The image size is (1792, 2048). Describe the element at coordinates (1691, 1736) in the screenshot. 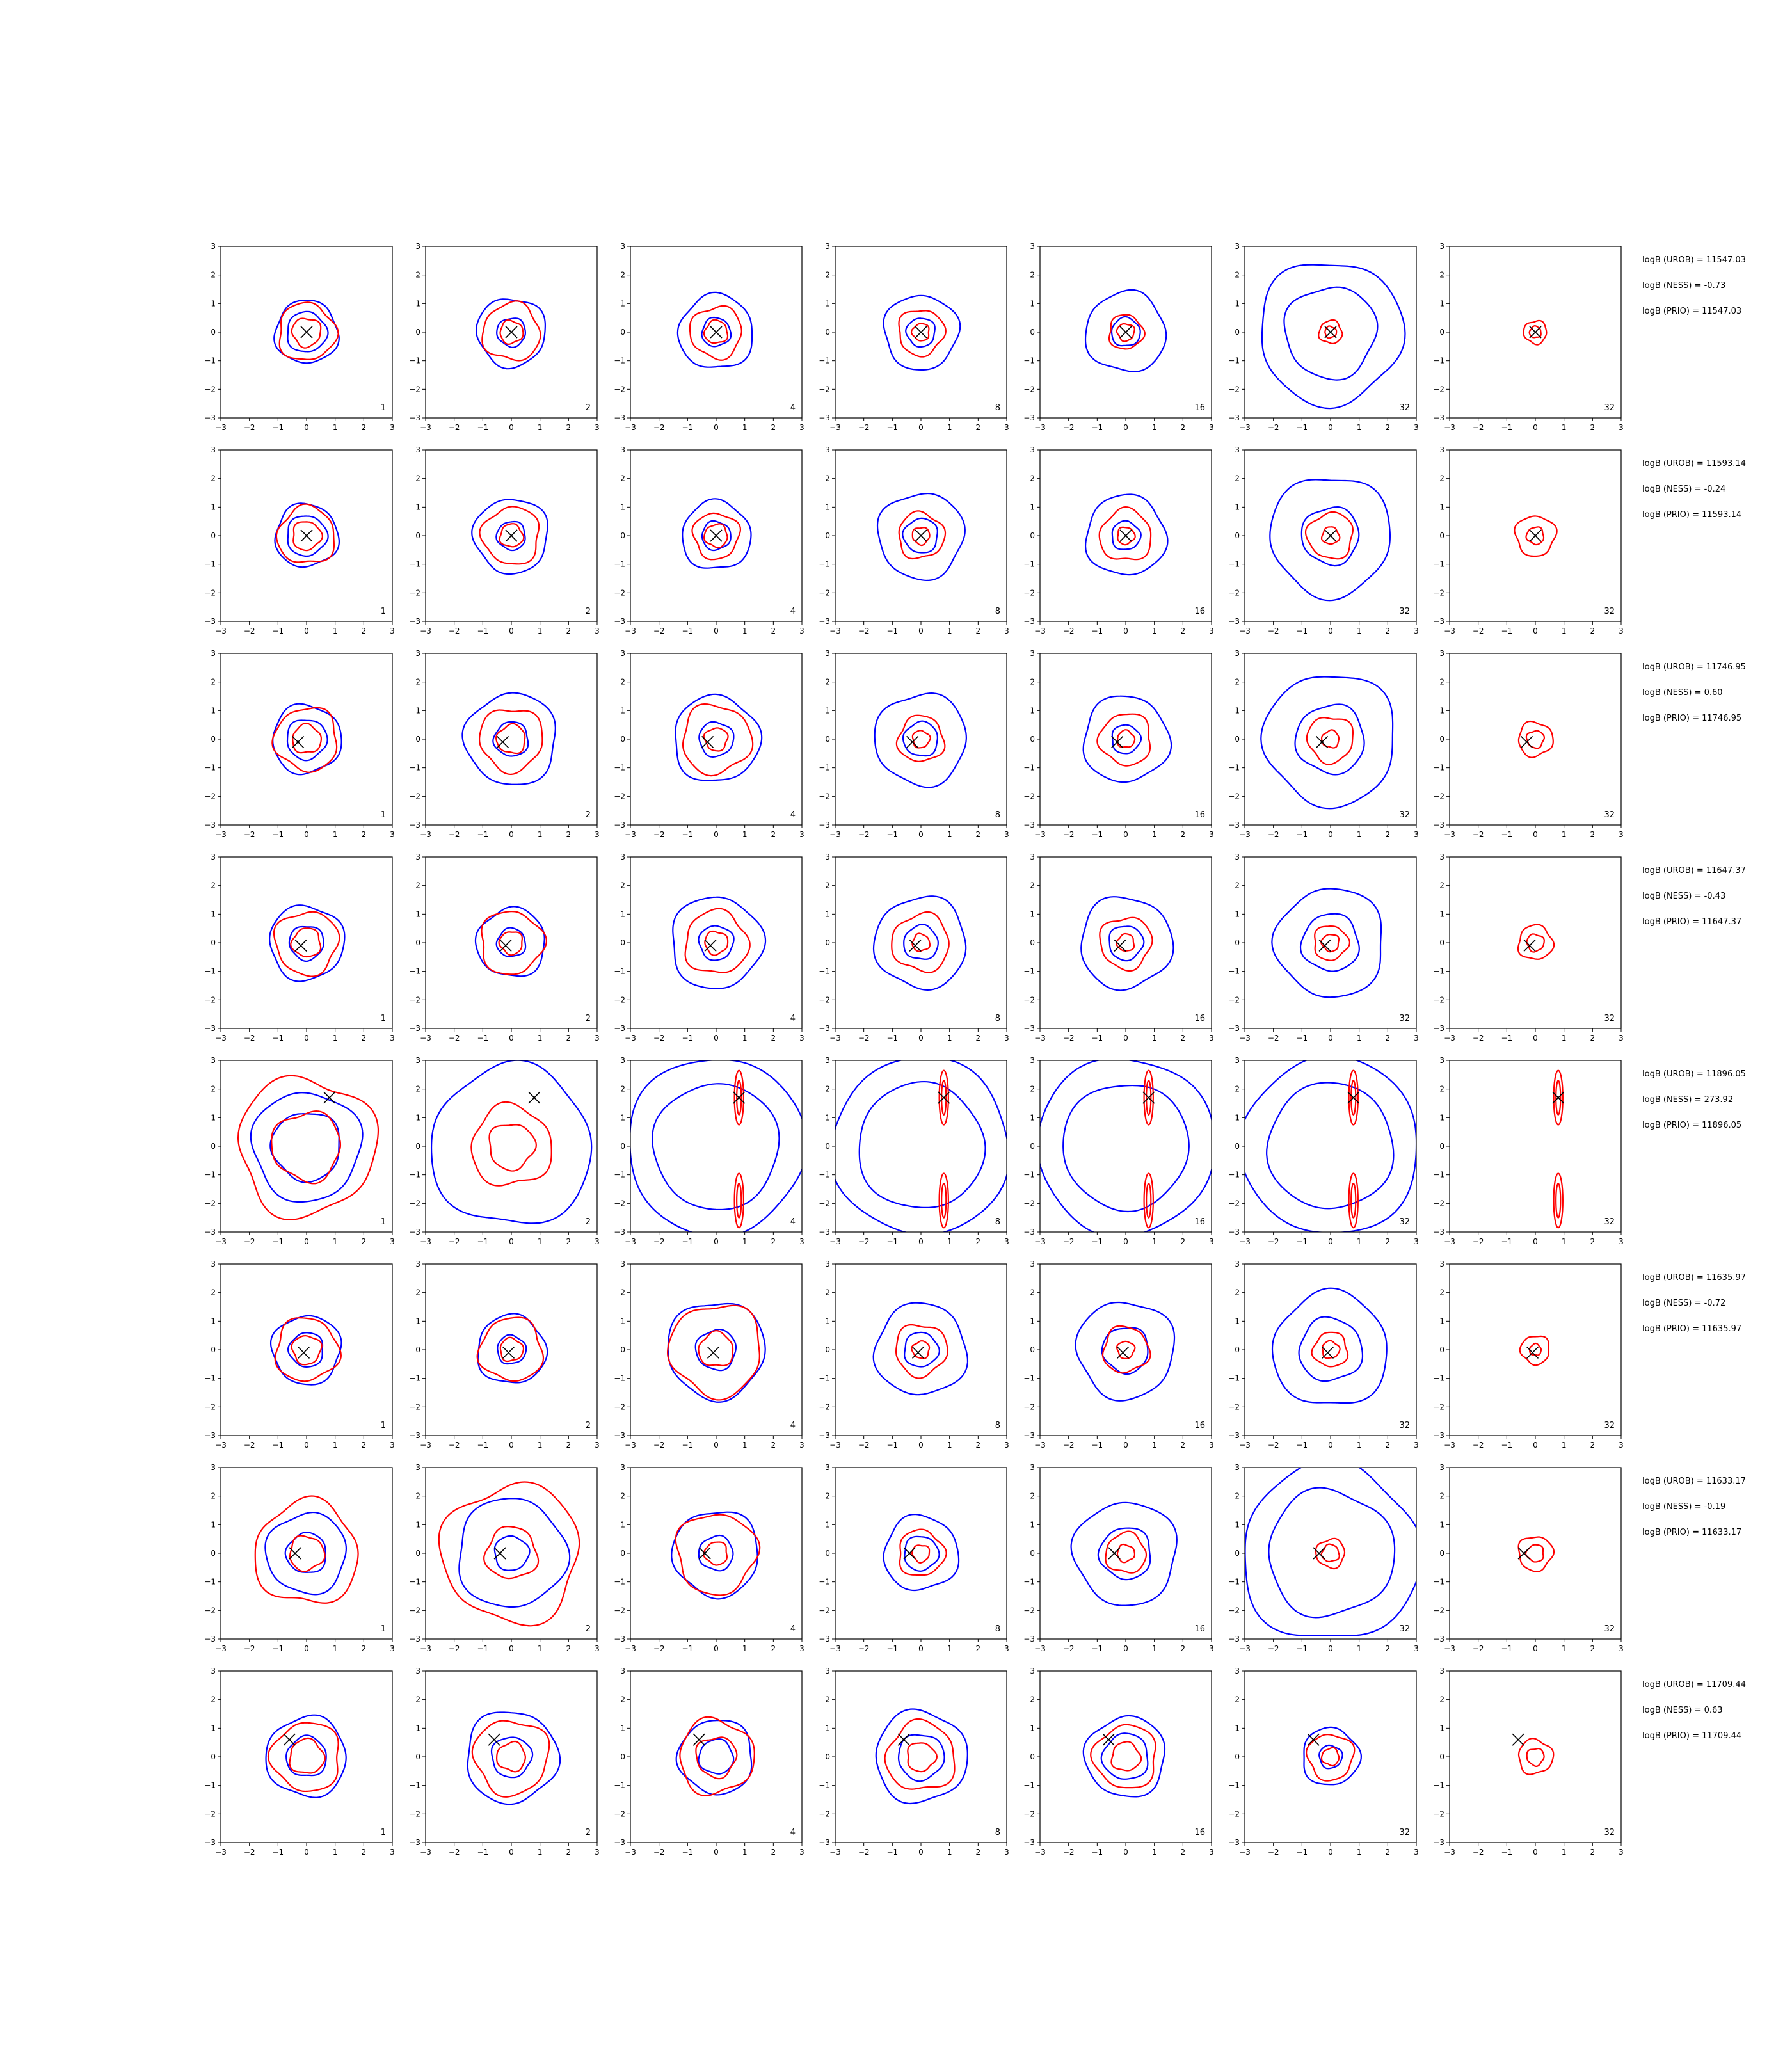

I see `logb-annotation: logB (PRIO) = 11709.44` at that location.